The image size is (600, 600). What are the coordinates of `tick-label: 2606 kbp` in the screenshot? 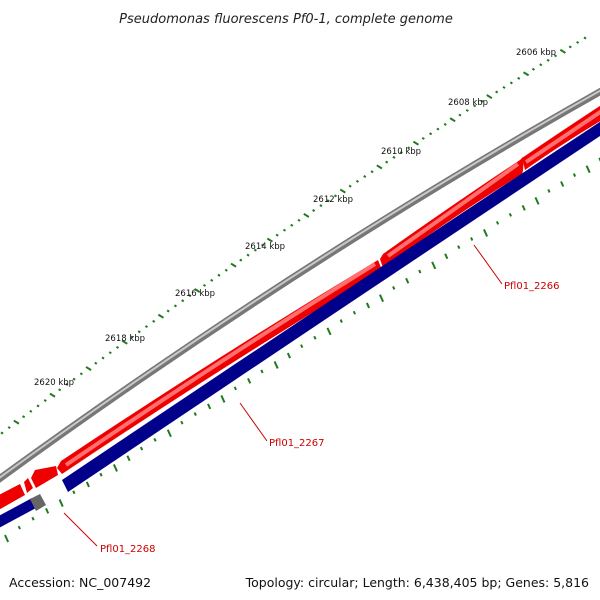 It's located at (536, 53).